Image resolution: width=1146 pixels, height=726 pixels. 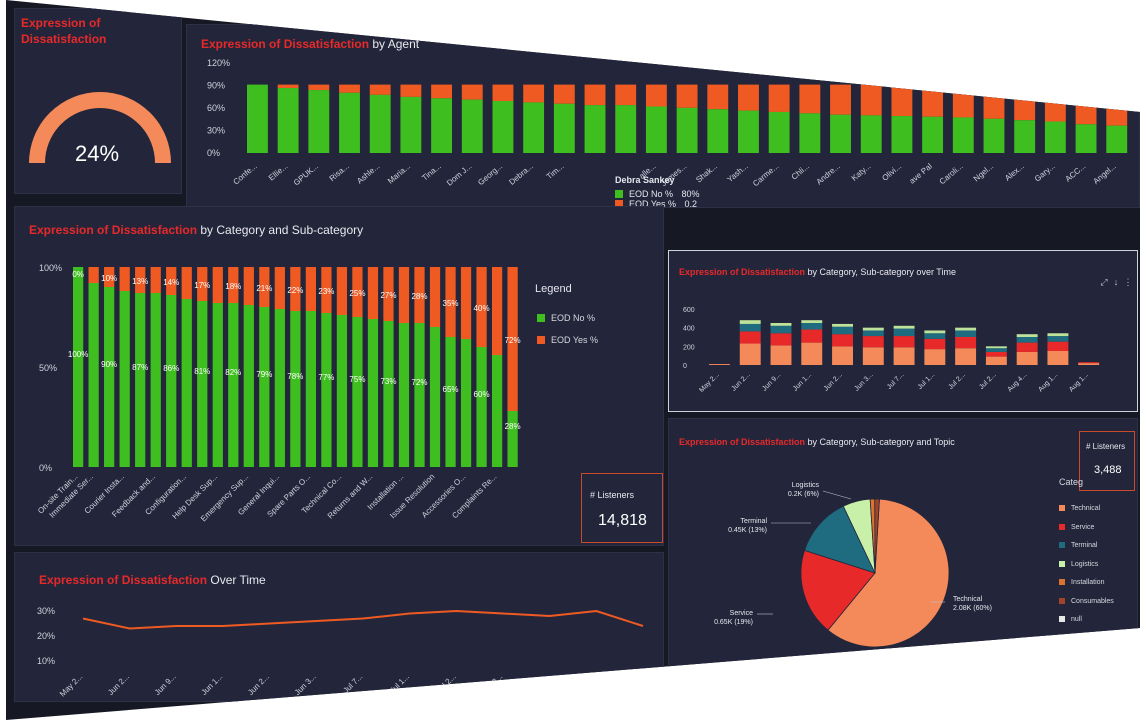 What do you see at coordinates (838, 590) in the screenshot?
I see `pie-slice-service` at bounding box center [838, 590].